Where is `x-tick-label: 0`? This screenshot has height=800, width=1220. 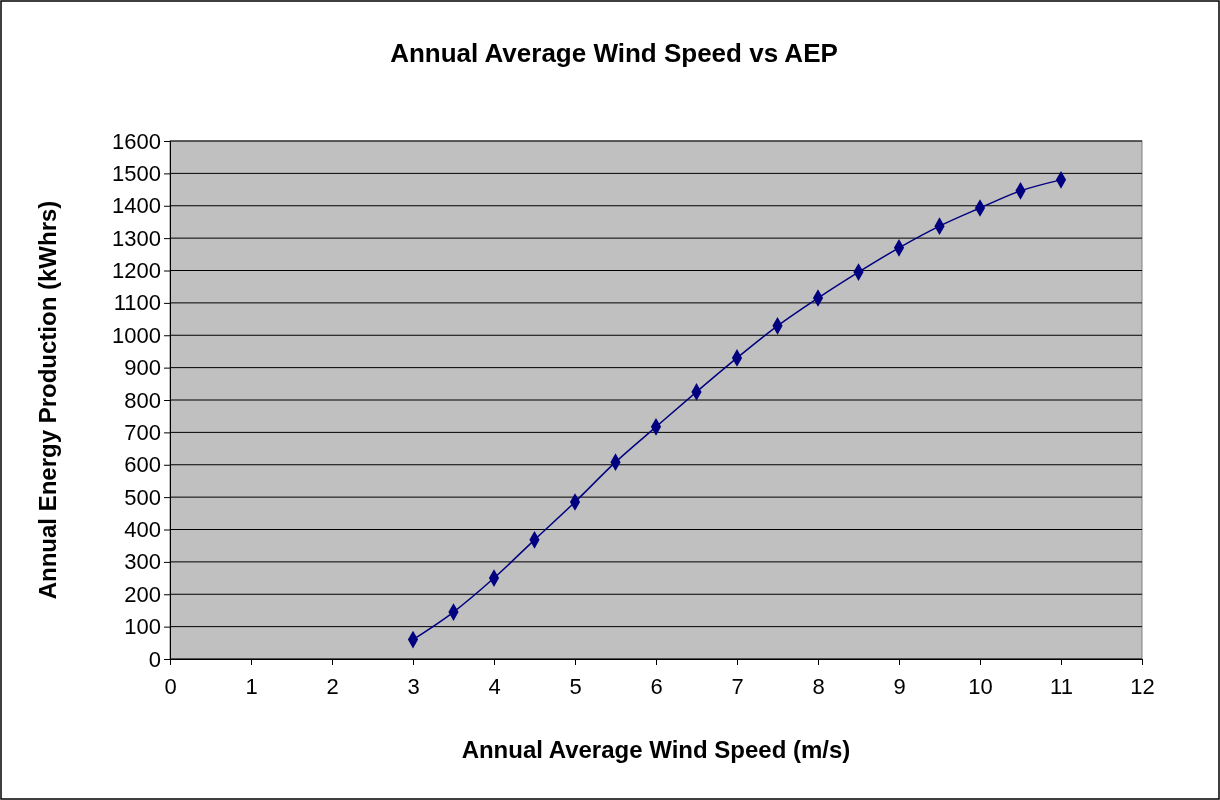
x-tick-label: 0 is located at coordinates (170, 687).